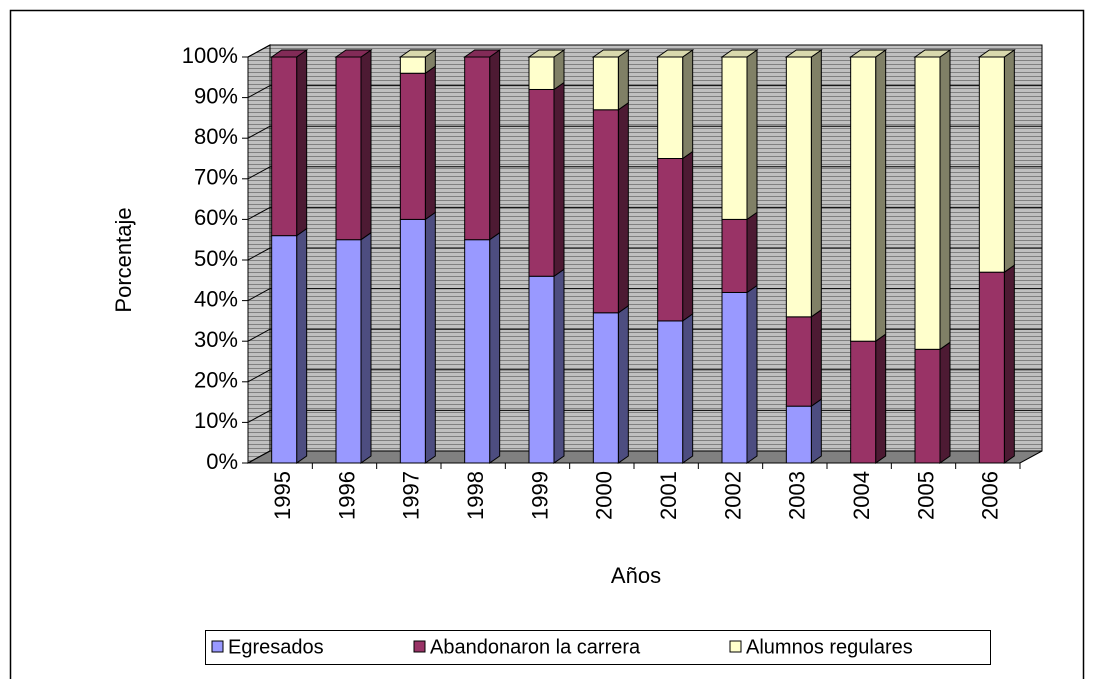  Describe the element at coordinates (925, 495) in the screenshot. I see `x-tick-label: 2005` at that location.